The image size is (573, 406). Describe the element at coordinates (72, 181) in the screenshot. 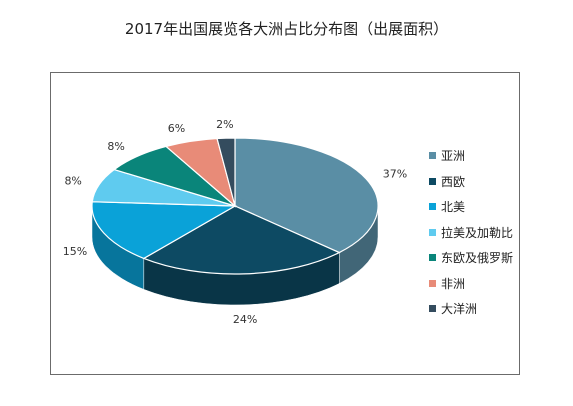

I see `data-label-latin-america: 8%` at that location.